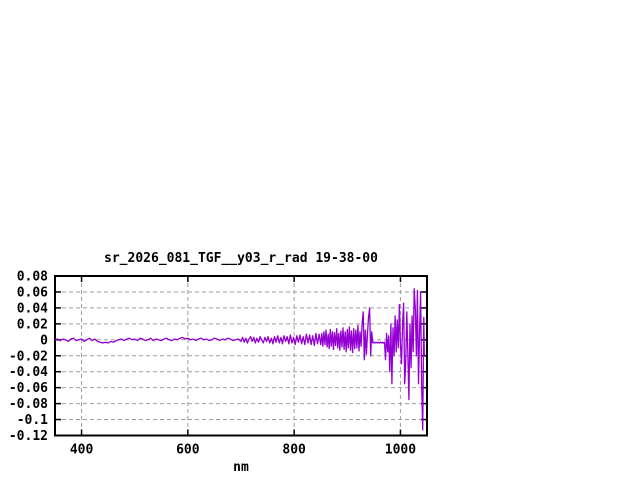 This screenshot has width=640, height=480. Describe the element at coordinates (400, 450) in the screenshot. I see `x-tick-label: 1000` at that location.